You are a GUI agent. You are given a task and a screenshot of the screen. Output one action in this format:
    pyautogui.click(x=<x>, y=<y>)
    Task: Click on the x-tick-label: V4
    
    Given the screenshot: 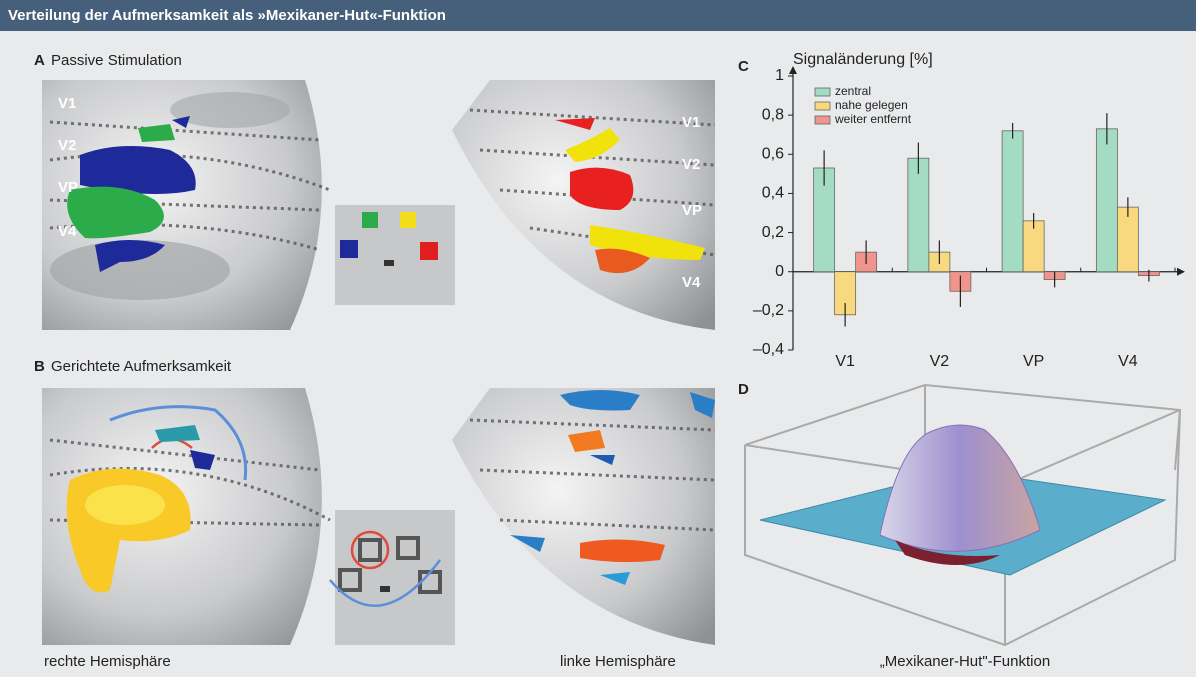 What is the action you would take?
    pyautogui.click(x=1128, y=361)
    